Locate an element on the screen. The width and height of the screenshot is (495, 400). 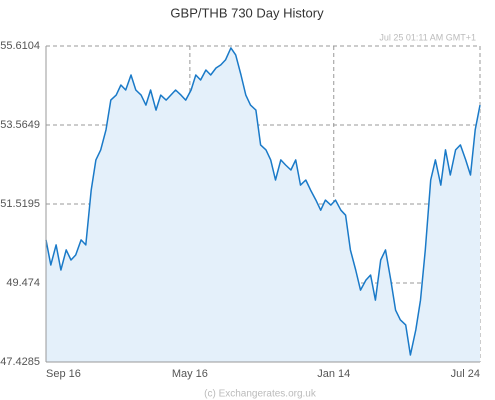
chart-title: GBP/THB 730 Day History is located at coordinates (247, 12).